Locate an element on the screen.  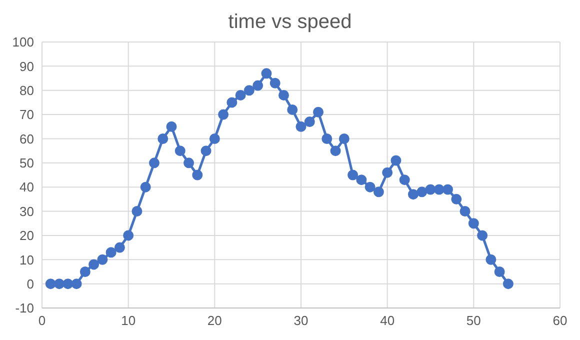
x-tick-label: 50 is located at coordinates (473, 320).